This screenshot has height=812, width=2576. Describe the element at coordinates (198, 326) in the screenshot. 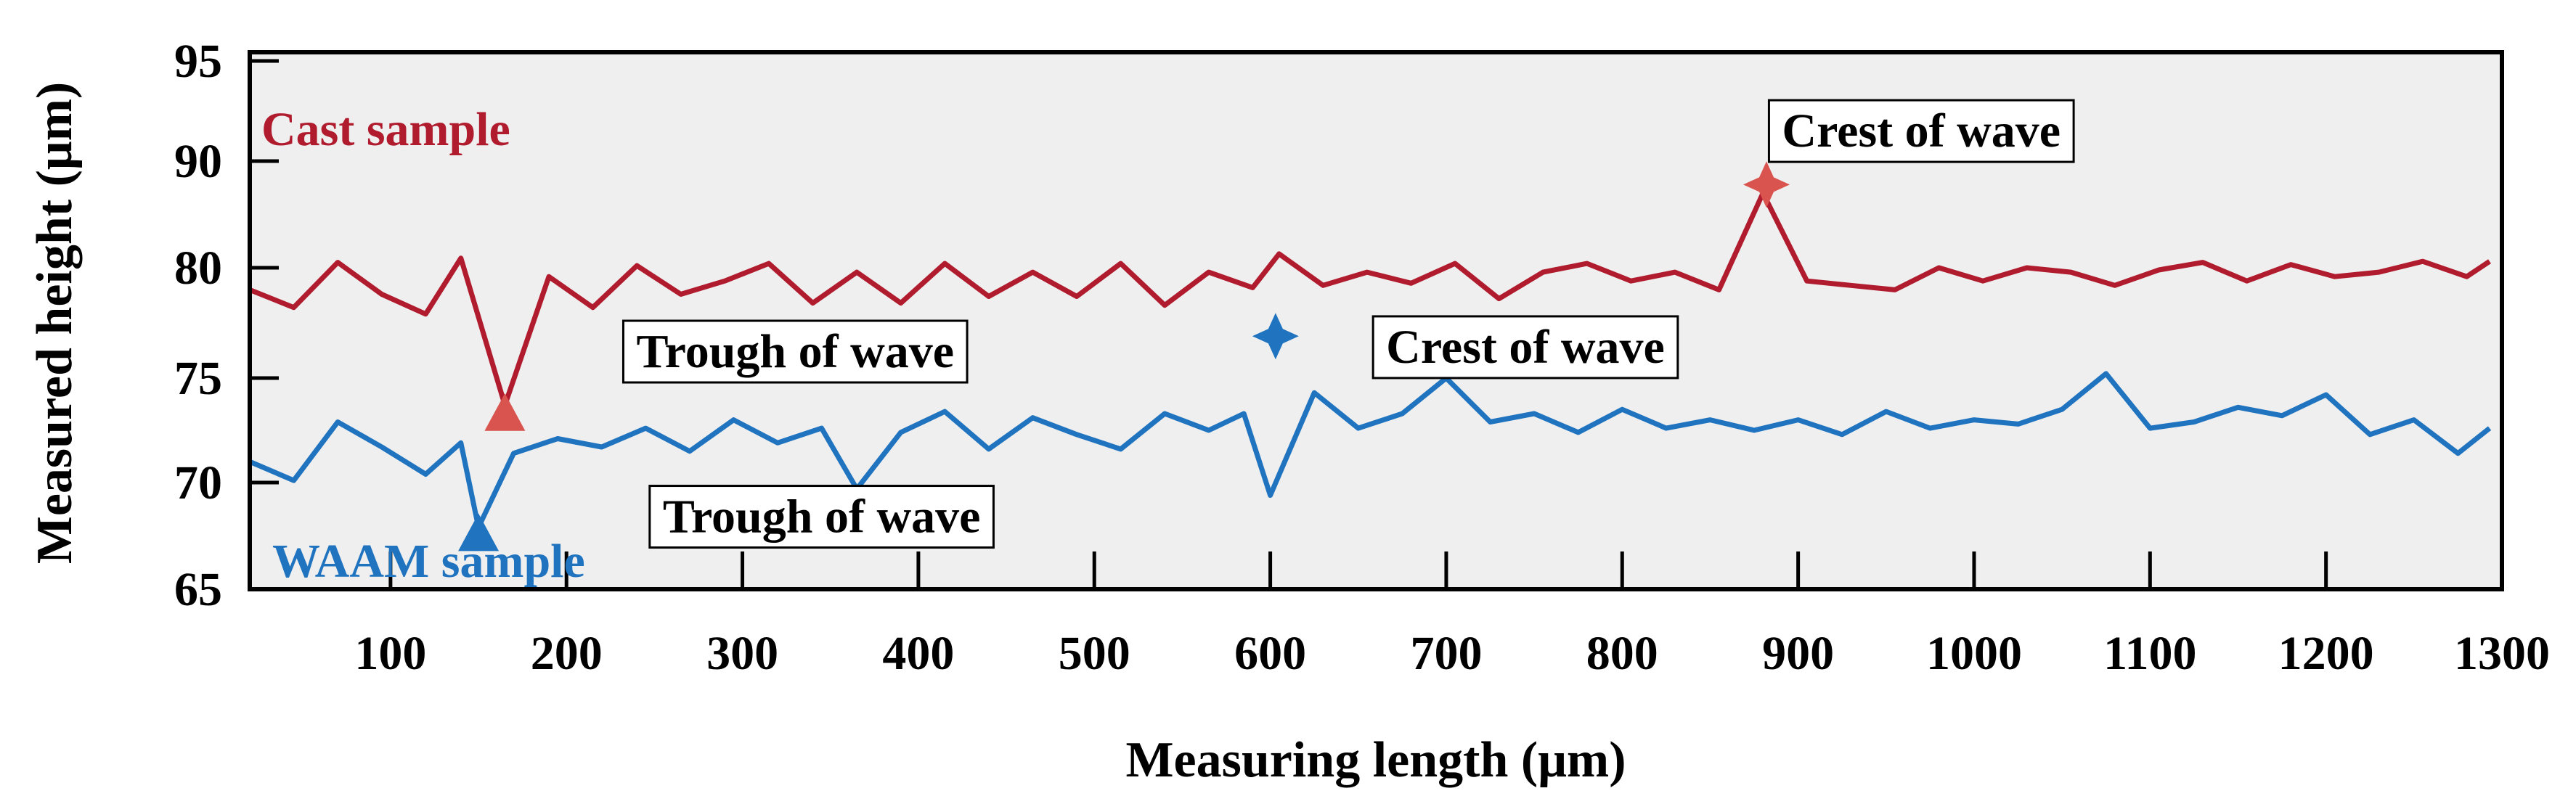

I see `y-tick-labels: 65 70 75 80 90 95` at that location.